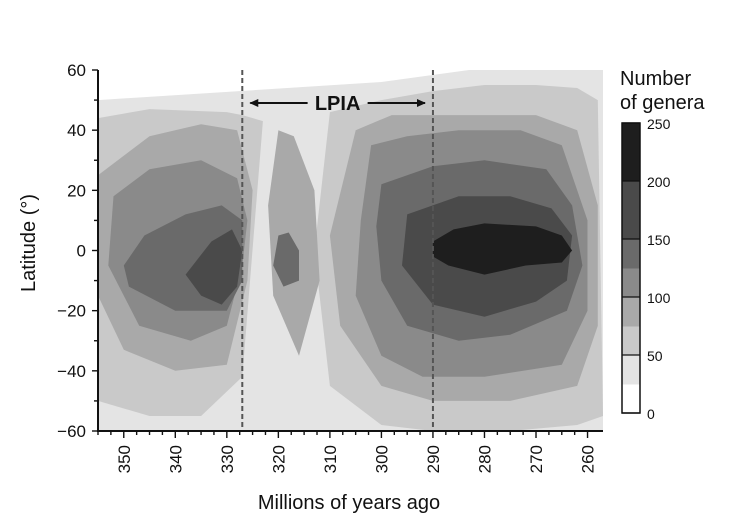  Describe the element at coordinates (338, 104) in the screenshot. I see `lpia-label: LPIA` at that location.